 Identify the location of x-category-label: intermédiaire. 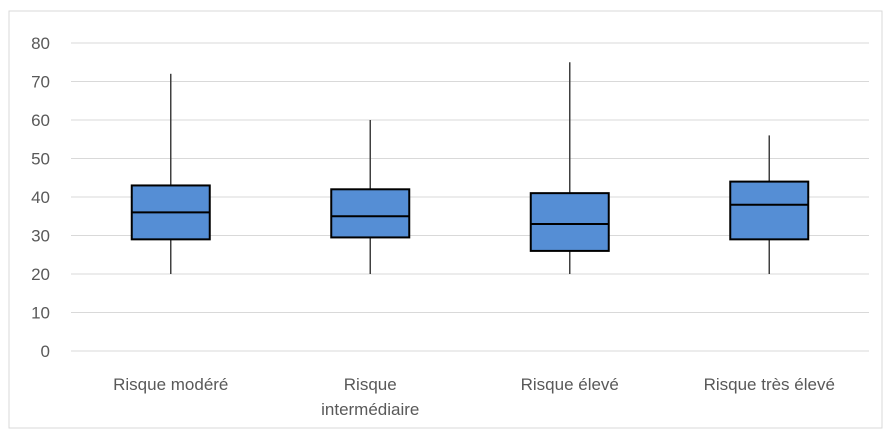
(370, 409).